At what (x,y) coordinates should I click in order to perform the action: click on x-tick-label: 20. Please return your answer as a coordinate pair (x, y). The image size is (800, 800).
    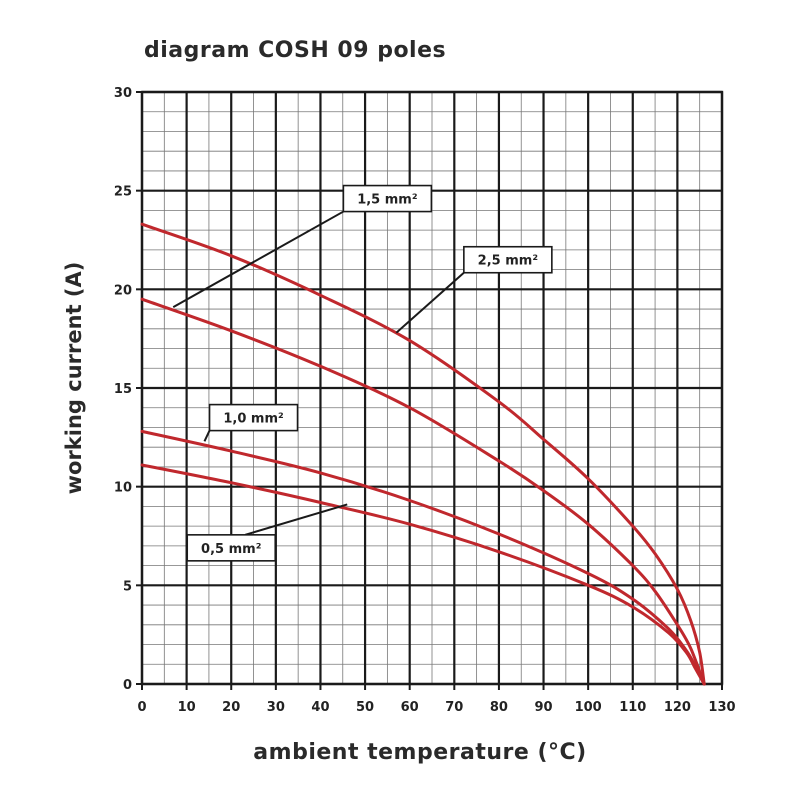
    Looking at the image, I should click on (231, 707).